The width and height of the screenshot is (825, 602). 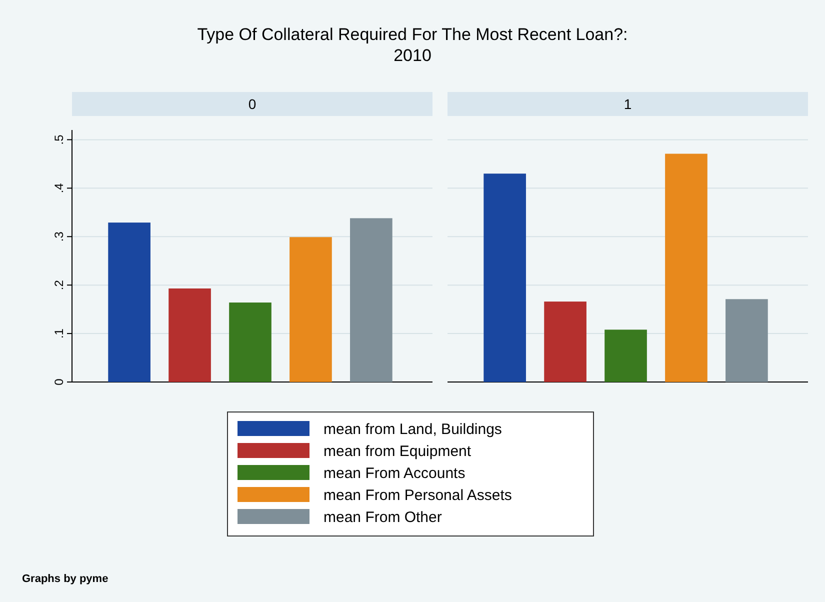 I want to click on legend-label: mean From Other, so click(x=383, y=517).